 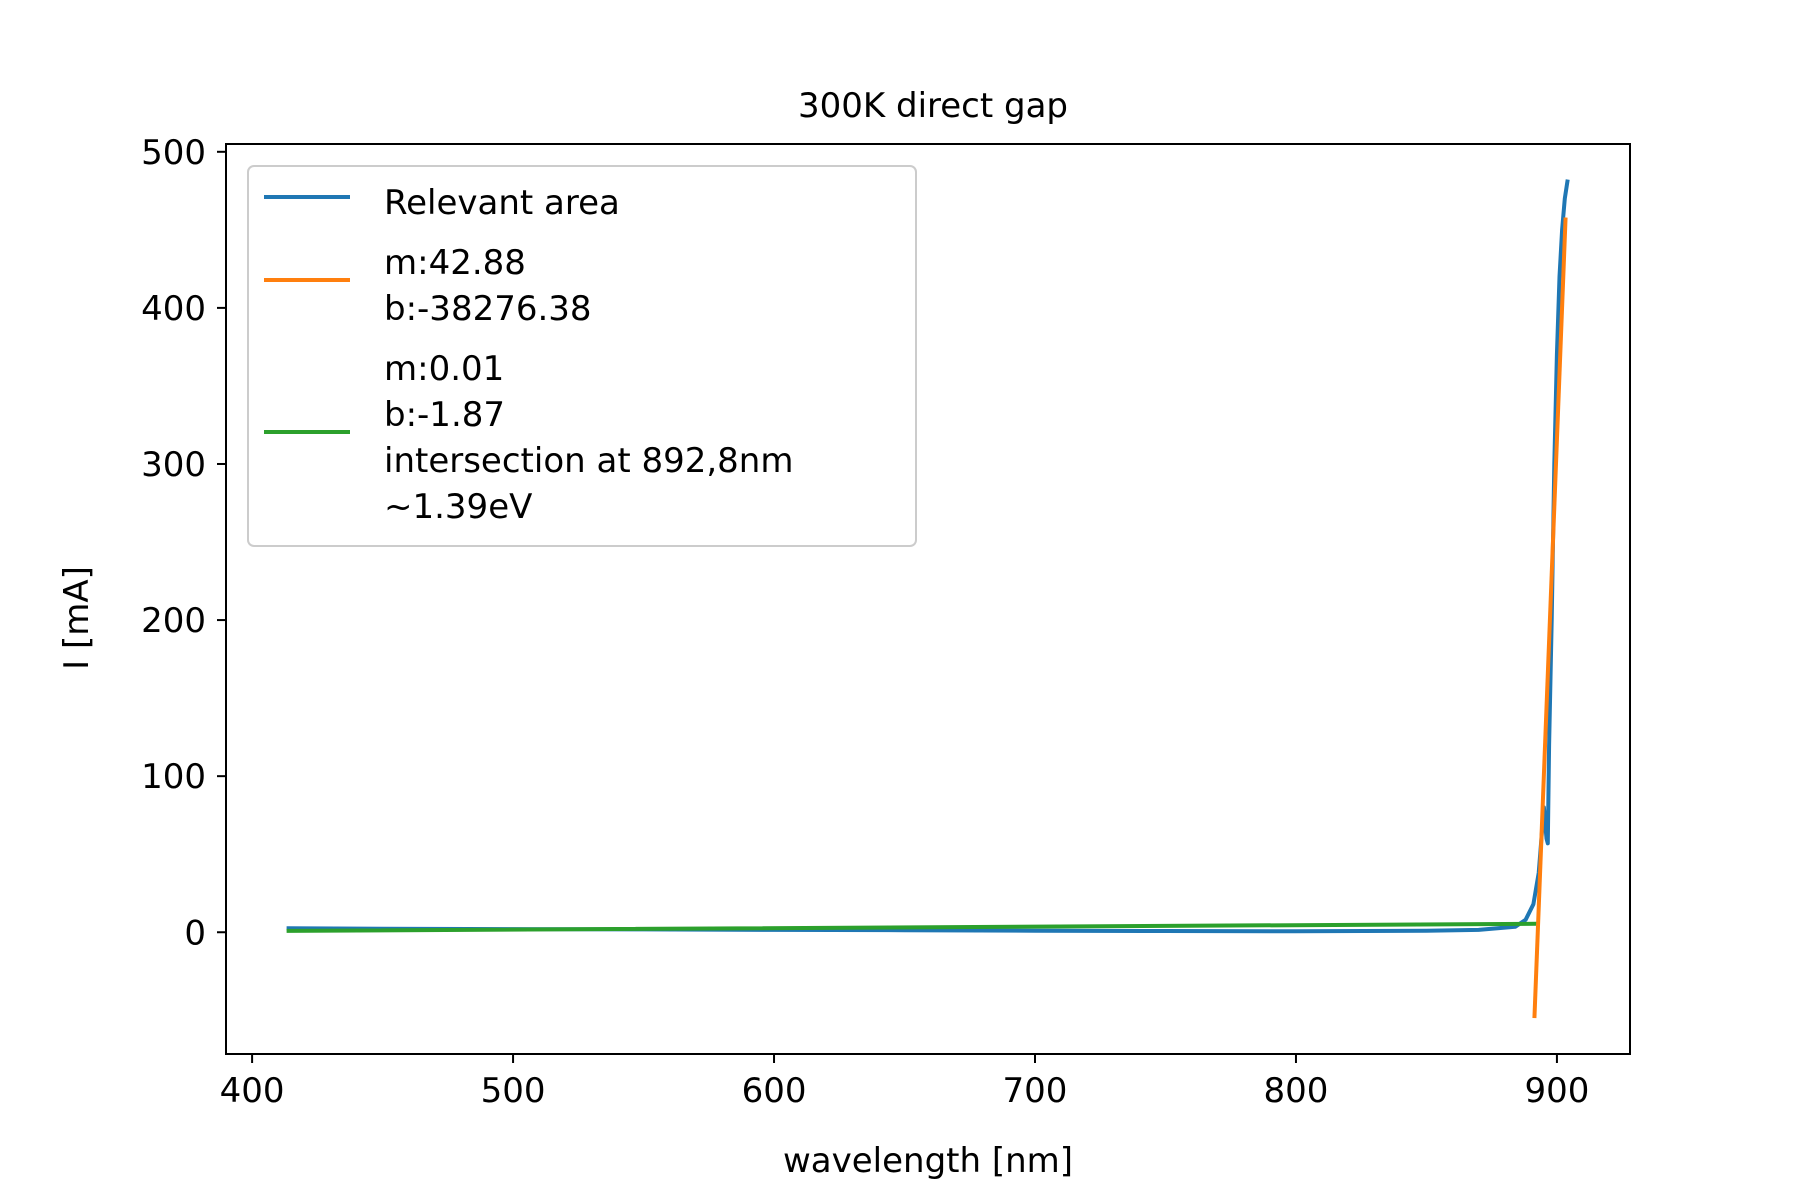 What do you see at coordinates (183, 543) in the screenshot?
I see `y-axis: 0 100 200 300 400 500` at bounding box center [183, 543].